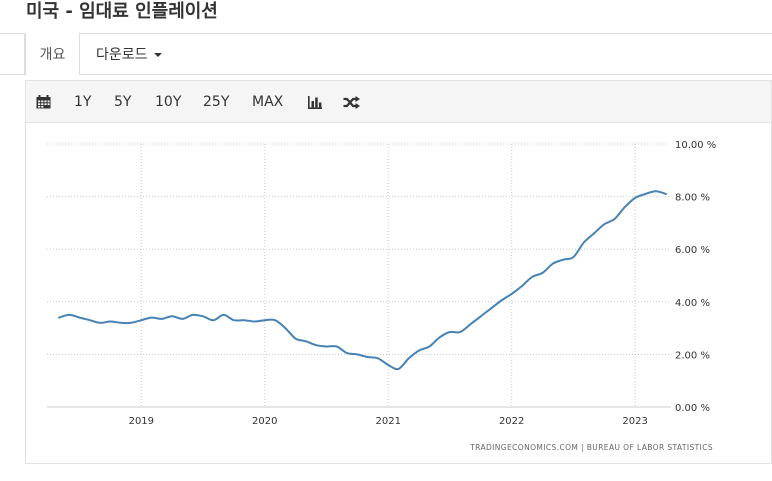 The image size is (772, 481). I want to click on tab-download-label: 다운로드, so click(122, 55).